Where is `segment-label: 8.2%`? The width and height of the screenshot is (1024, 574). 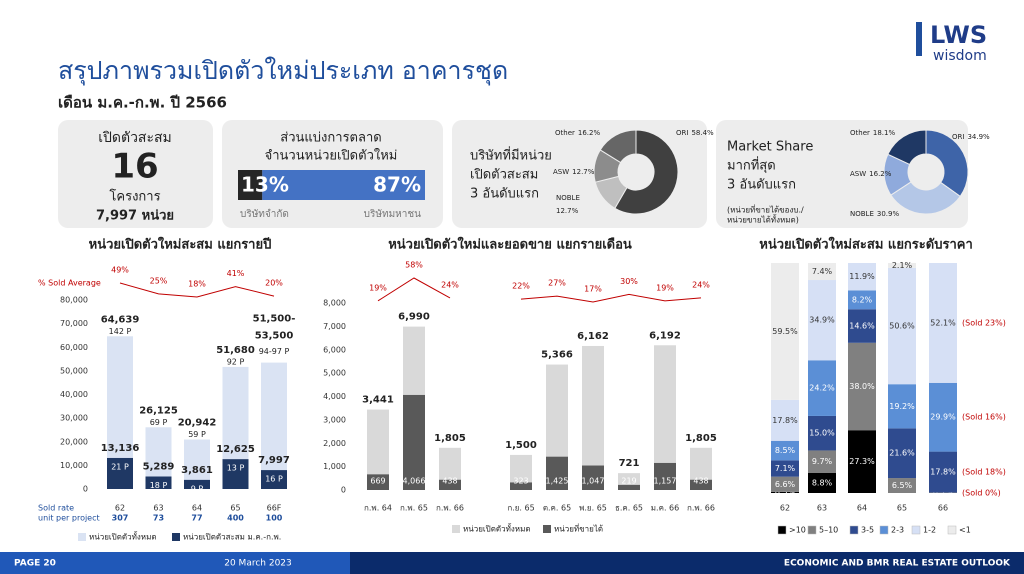 segment-label: 8.2% is located at coordinates (862, 299).